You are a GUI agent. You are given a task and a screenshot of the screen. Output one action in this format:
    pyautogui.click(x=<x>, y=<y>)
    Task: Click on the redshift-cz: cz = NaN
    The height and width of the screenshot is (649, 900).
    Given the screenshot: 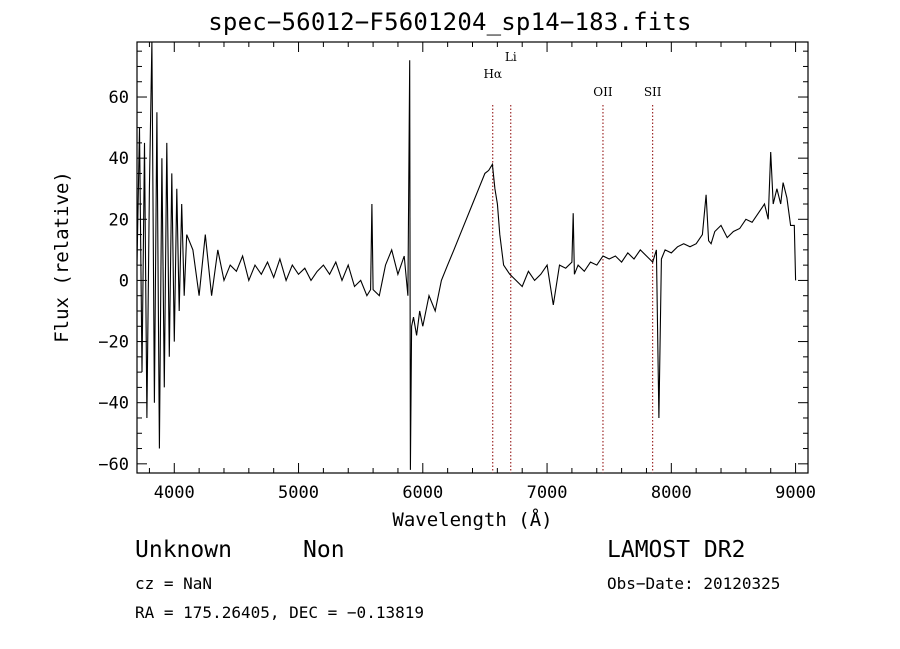 What is the action you would take?
    pyautogui.click(x=174, y=583)
    